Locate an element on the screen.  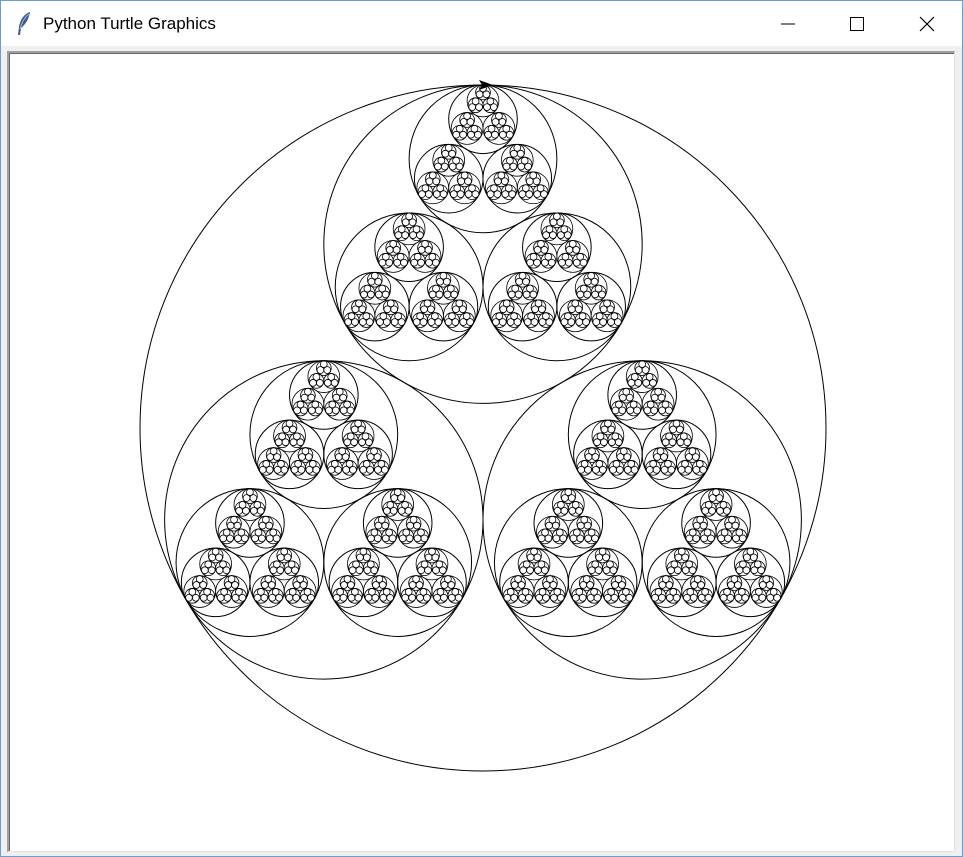
close-button is located at coordinates (927, 23).